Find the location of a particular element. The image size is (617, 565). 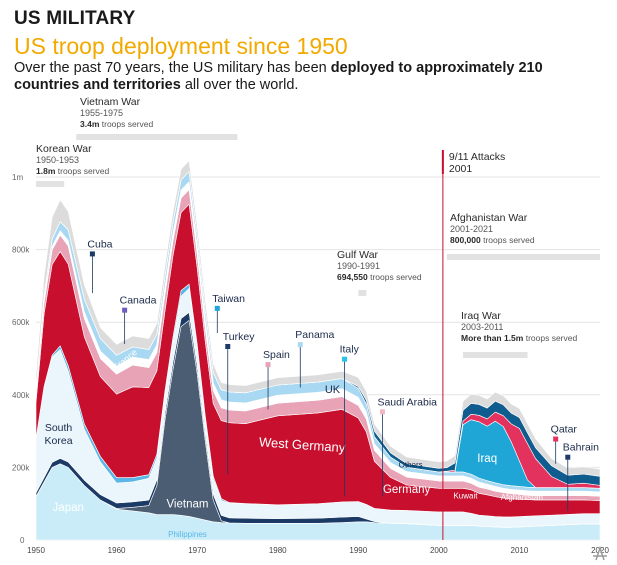

callout-label-cuba: Cuba is located at coordinates (99, 244).